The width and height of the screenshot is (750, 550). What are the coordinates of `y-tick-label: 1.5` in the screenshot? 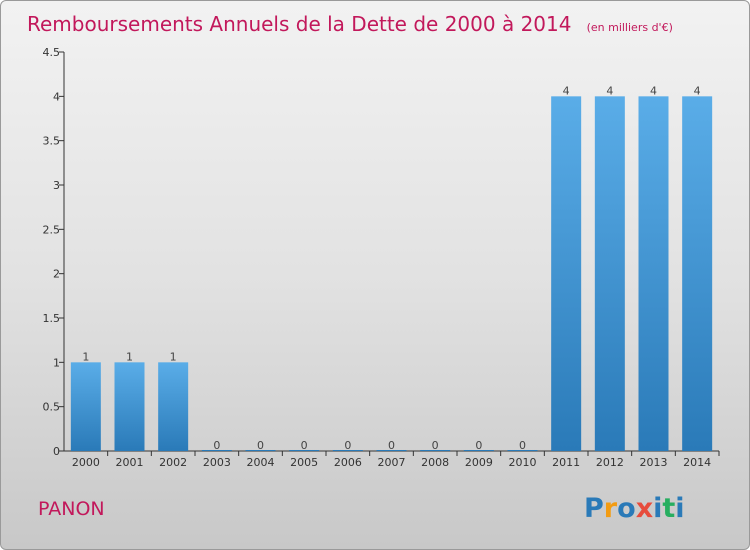 It's located at (52, 318).